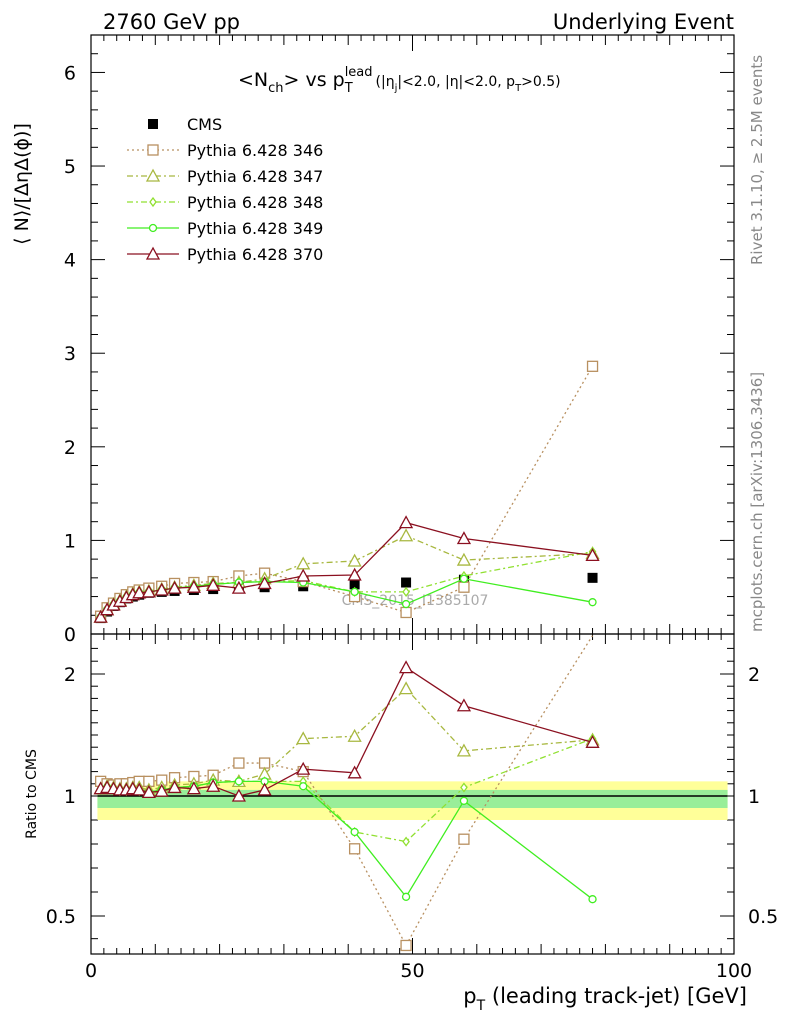 The height and width of the screenshot is (1024, 786). Describe the element at coordinates (70, 675) in the screenshot. I see `ratio-y-tick-label: 2` at that location.